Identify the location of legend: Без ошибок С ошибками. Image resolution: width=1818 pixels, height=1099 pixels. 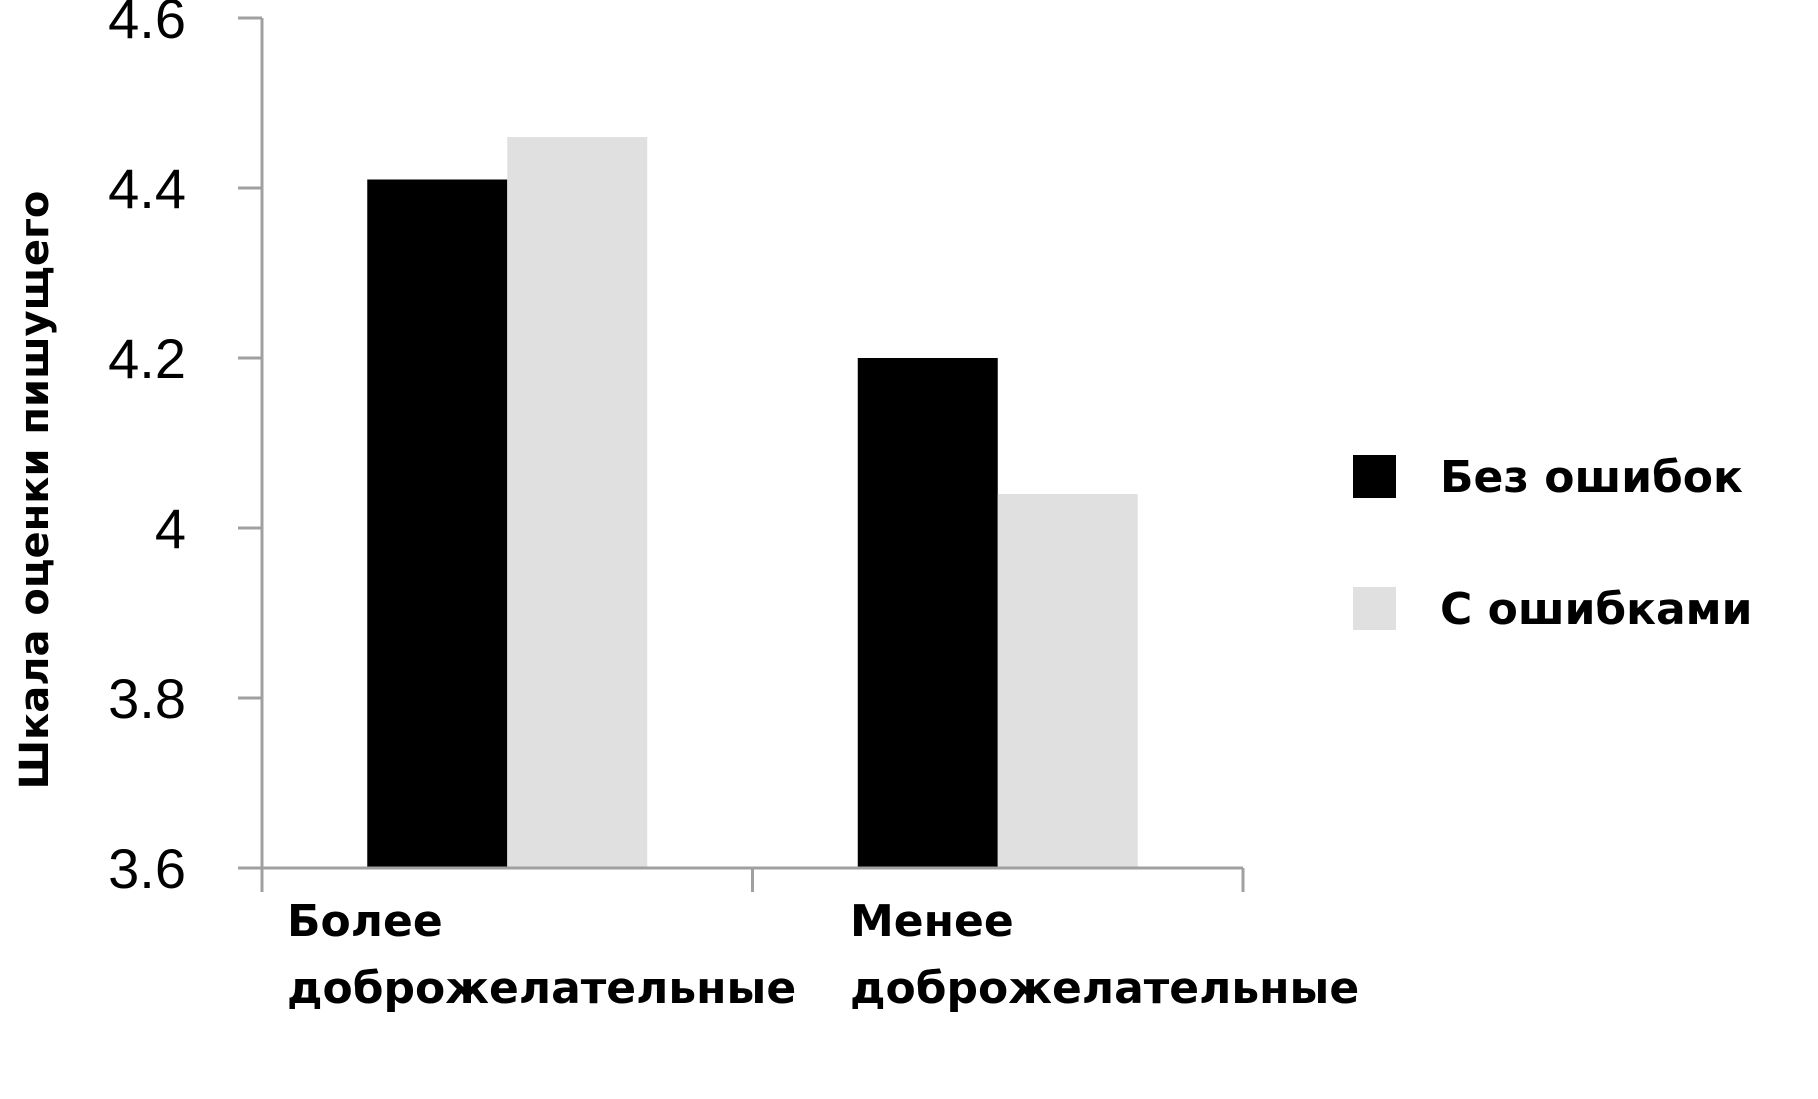
(1552, 543).